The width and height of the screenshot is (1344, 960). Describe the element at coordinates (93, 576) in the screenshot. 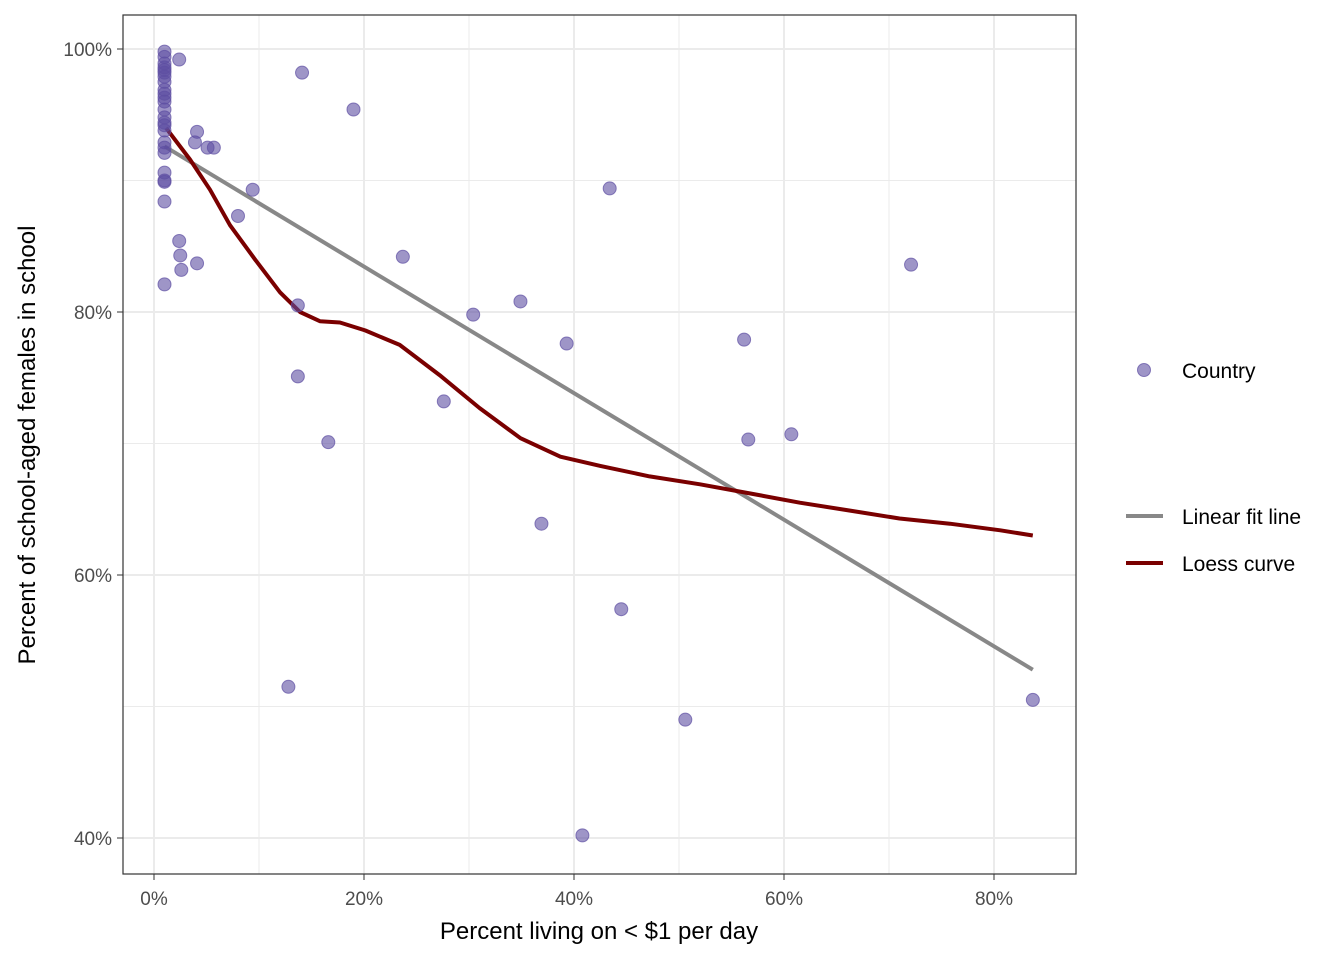

I see `y-tick-label: 60%` at that location.